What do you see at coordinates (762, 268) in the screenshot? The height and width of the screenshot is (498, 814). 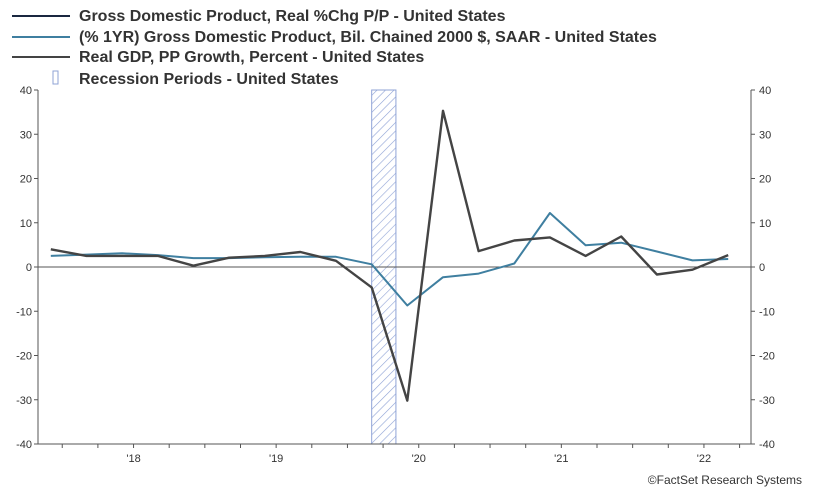 I see `y-tick-label-right: 0` at bounding box center [762, 268].